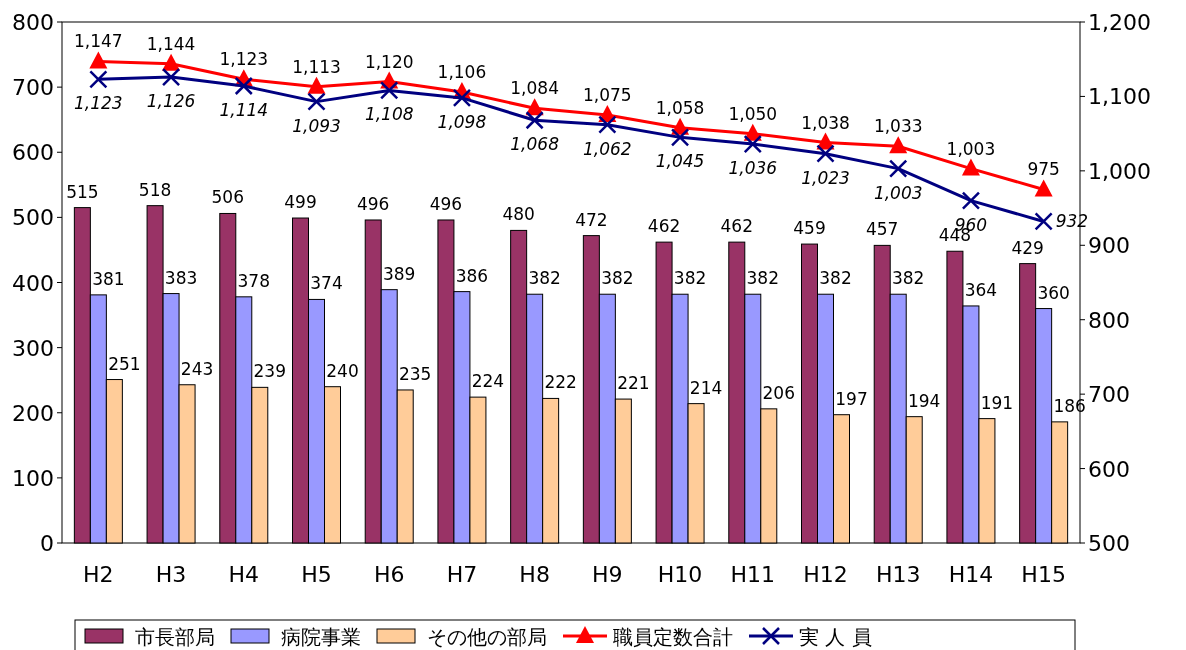 The width and height of the screenshot is (1186, 650). I want to click on data-label: 186, so click(1069, 405).